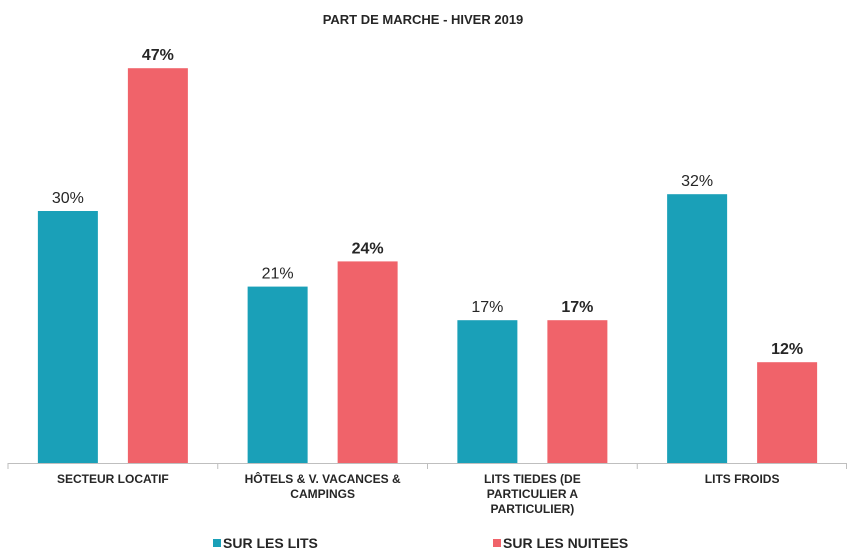  I want to click on value-label: 21%, so click(278, 274).